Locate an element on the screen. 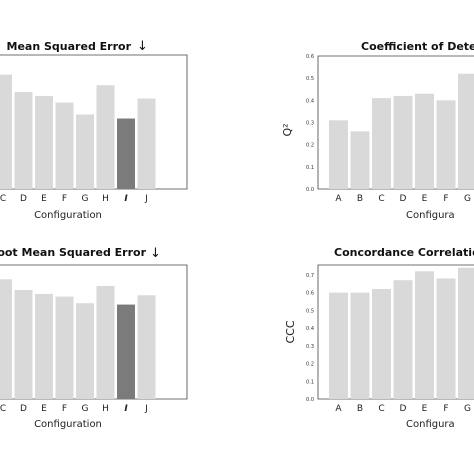 This screenshot has width=474, height=474. mse-x-tick-c: C is located at coordinates (3, 199).